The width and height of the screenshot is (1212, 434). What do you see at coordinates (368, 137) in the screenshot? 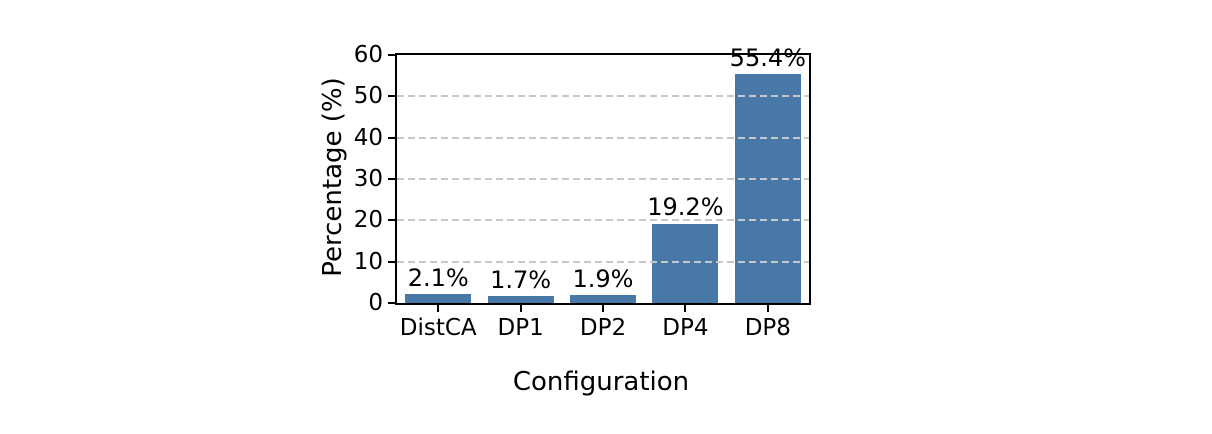
I see `y-tick-label: 40` at bounding box center [368, 137].